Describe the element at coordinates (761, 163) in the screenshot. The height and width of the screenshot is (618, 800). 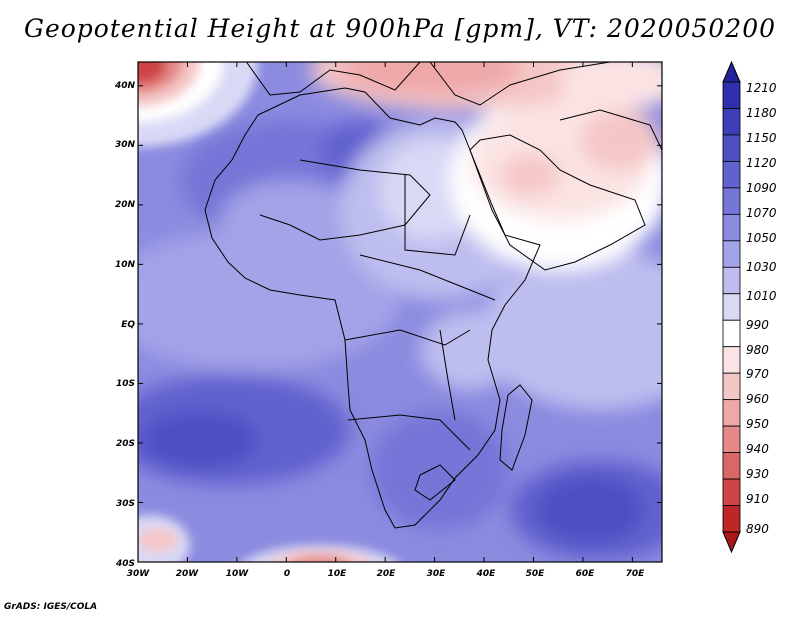
I see `colorbar-label-1120: 1120` at that location.